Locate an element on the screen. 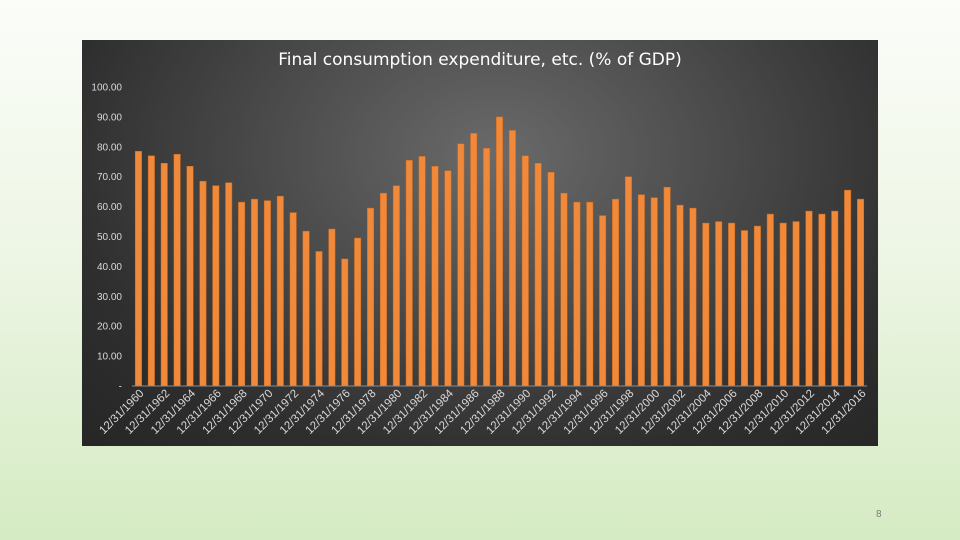 The width and height of the screenshot is (960, 540). y-tick-label: - is located at coordinates (120, 387).